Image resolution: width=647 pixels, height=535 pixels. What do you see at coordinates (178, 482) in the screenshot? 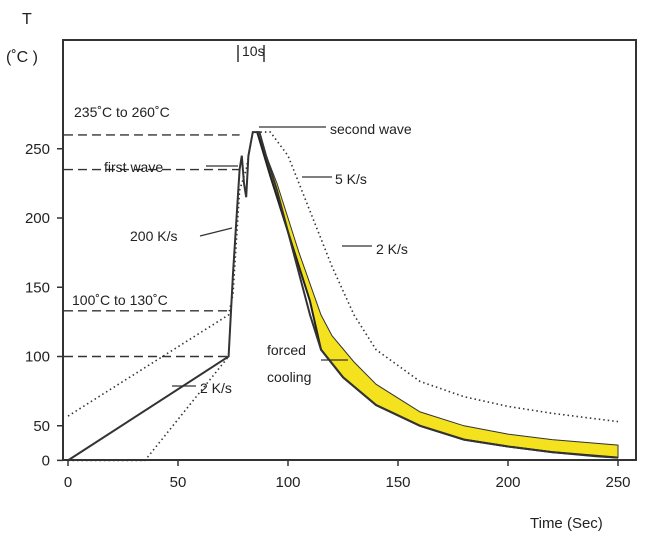
I see `x-tick-label-50: 50` at bounding box center [178, 482].